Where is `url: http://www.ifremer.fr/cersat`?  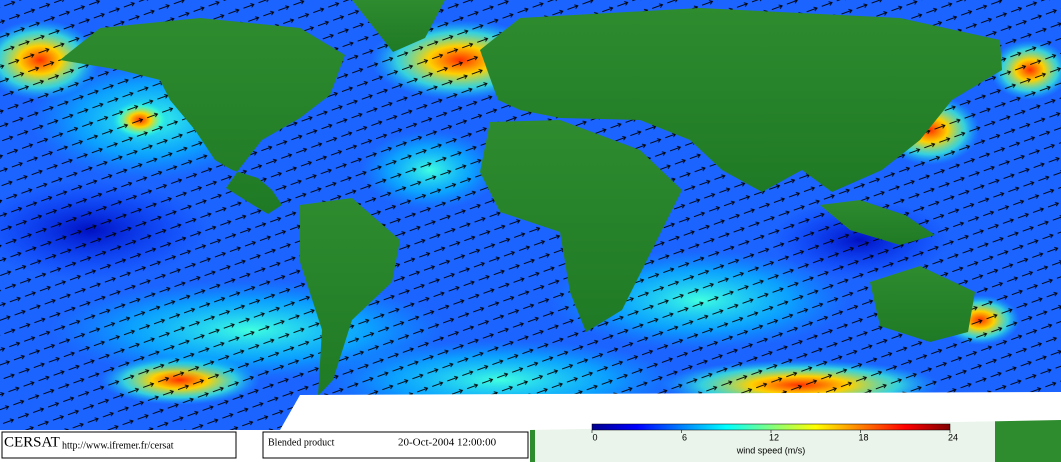
url: http://www.ifremer.fr/cersat is located at coordinates (118, 445).